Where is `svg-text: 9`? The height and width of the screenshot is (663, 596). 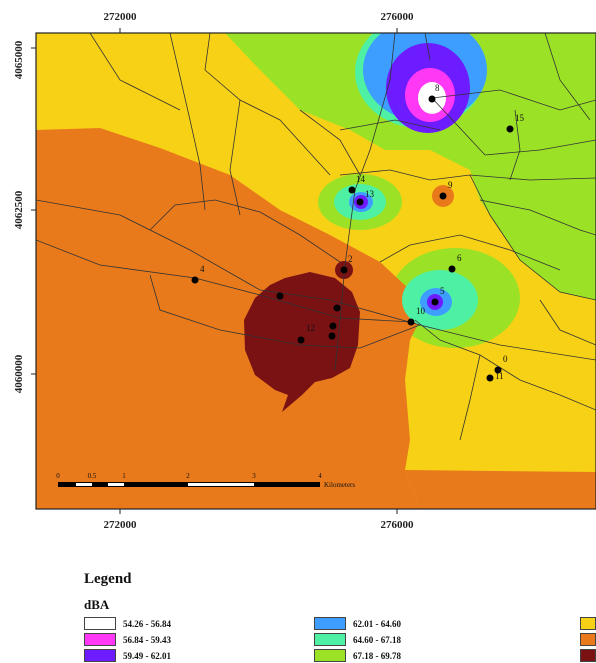 svg-text: 9 is located at coordinates (450, 185).